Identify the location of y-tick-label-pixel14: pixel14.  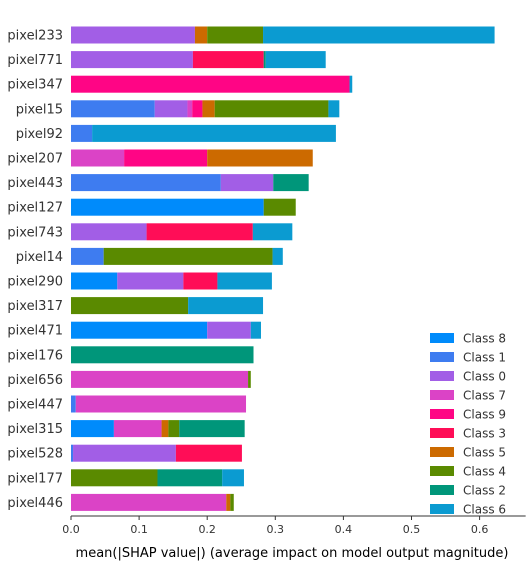
(39, 257).